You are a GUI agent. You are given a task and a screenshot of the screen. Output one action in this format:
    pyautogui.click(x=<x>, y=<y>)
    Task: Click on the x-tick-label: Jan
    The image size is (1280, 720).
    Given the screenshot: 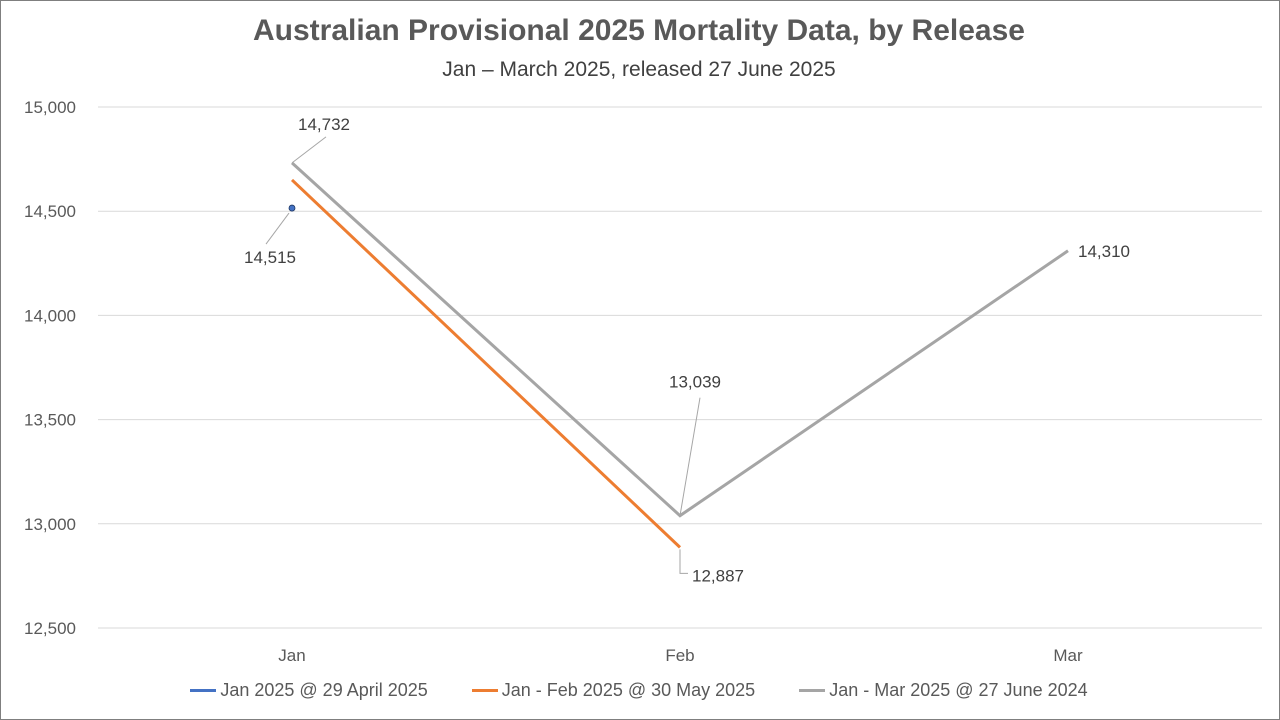 What is the action you would take?
    pyautogui.click(x=291, y=655)
    